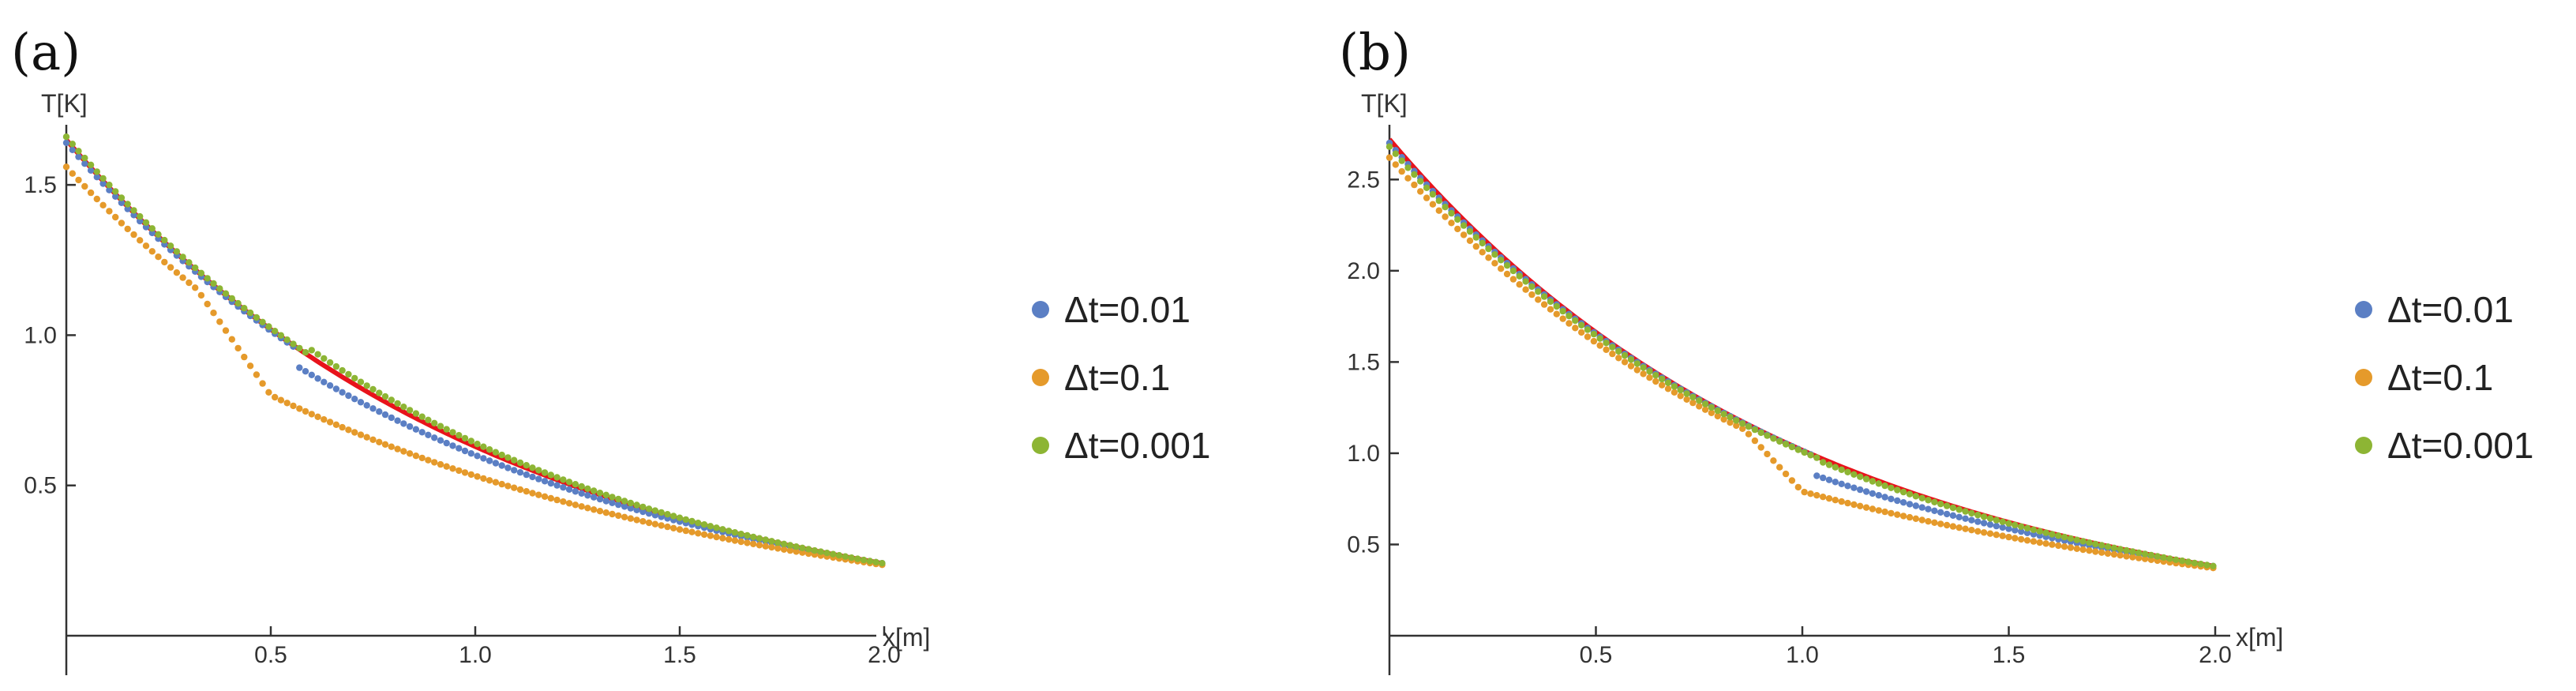  What do you see at coordinates (1363, 180) in the screenshot?
I see `y-tick-label-b-4: 2.5` at bounding box center [1363, 180].